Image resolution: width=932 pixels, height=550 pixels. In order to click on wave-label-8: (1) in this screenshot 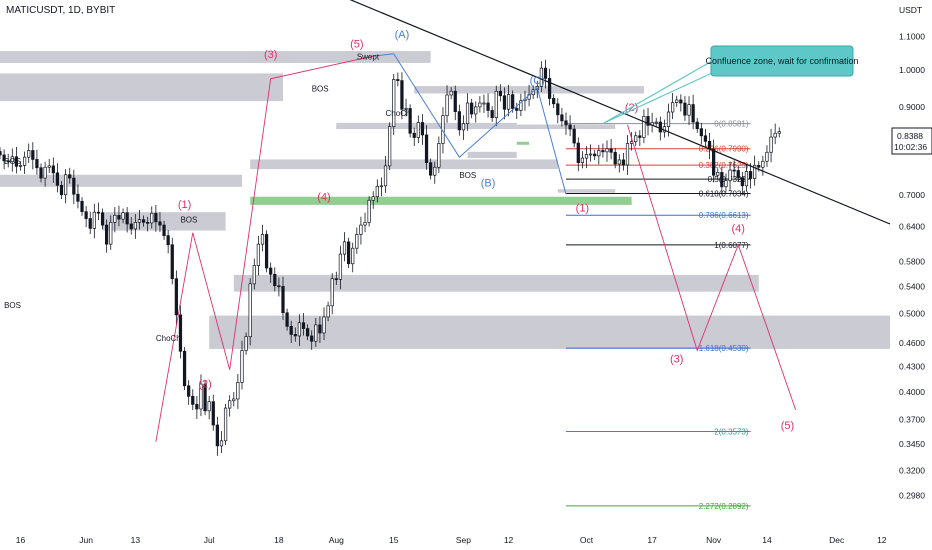, I will do `click(582, 209)`.